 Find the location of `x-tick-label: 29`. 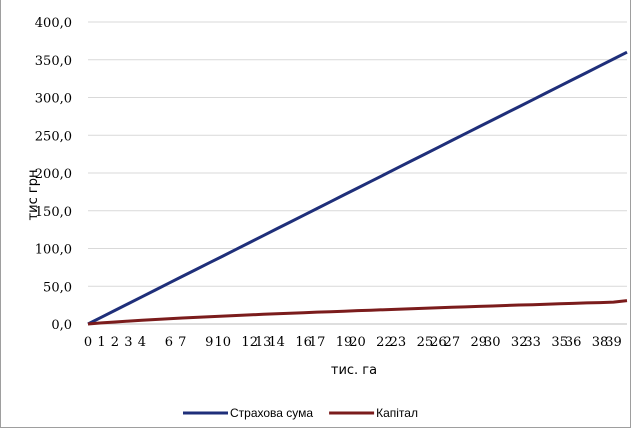

x-tick-label: 29 is located at coordinates (479, 342).